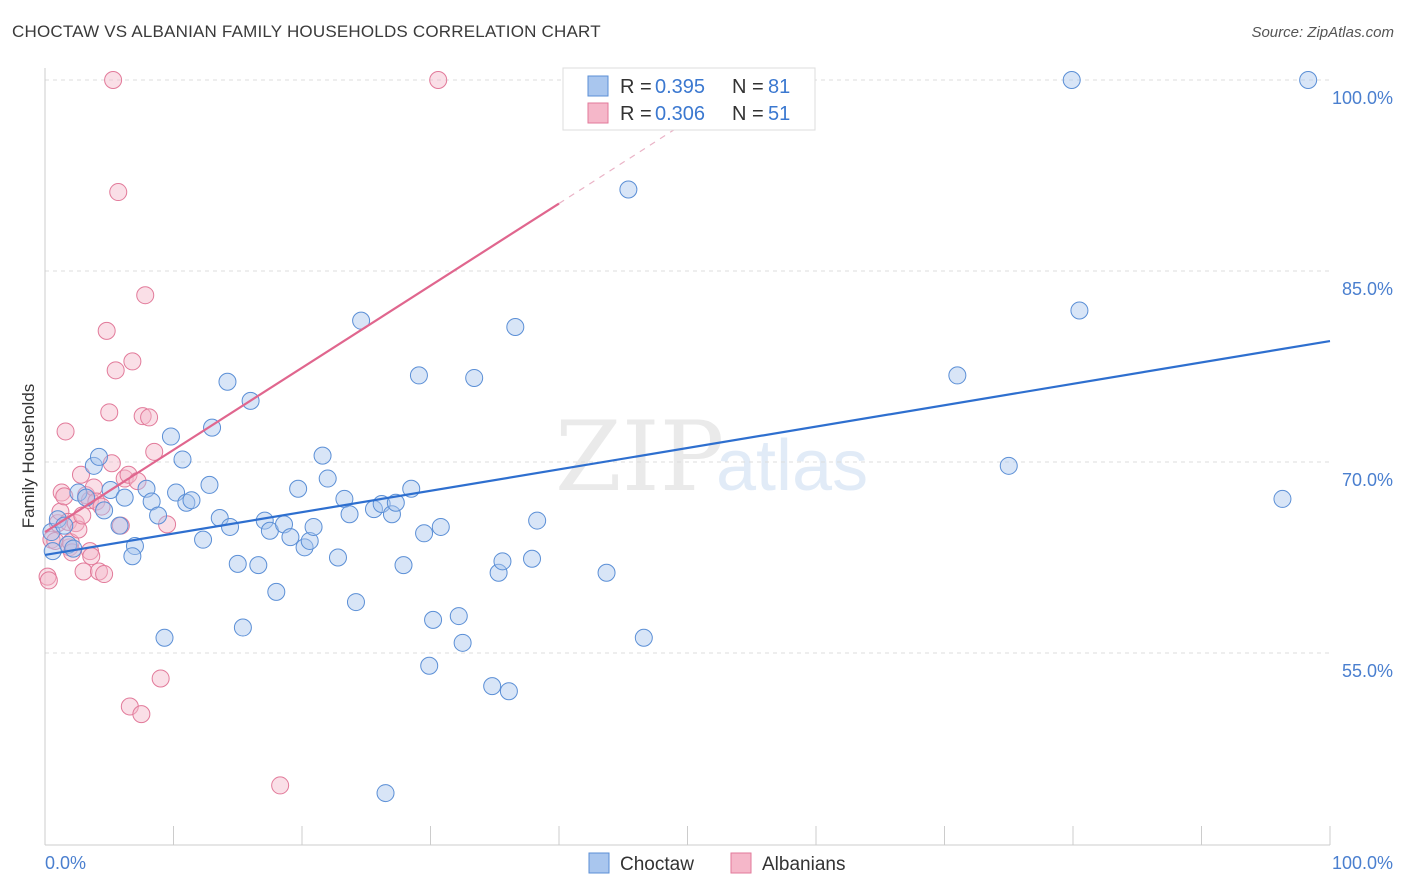  What do you see at coordinates (687, 835) in the screenshot?
I see `x-axis-ticks` at bounding box center [687, 835].